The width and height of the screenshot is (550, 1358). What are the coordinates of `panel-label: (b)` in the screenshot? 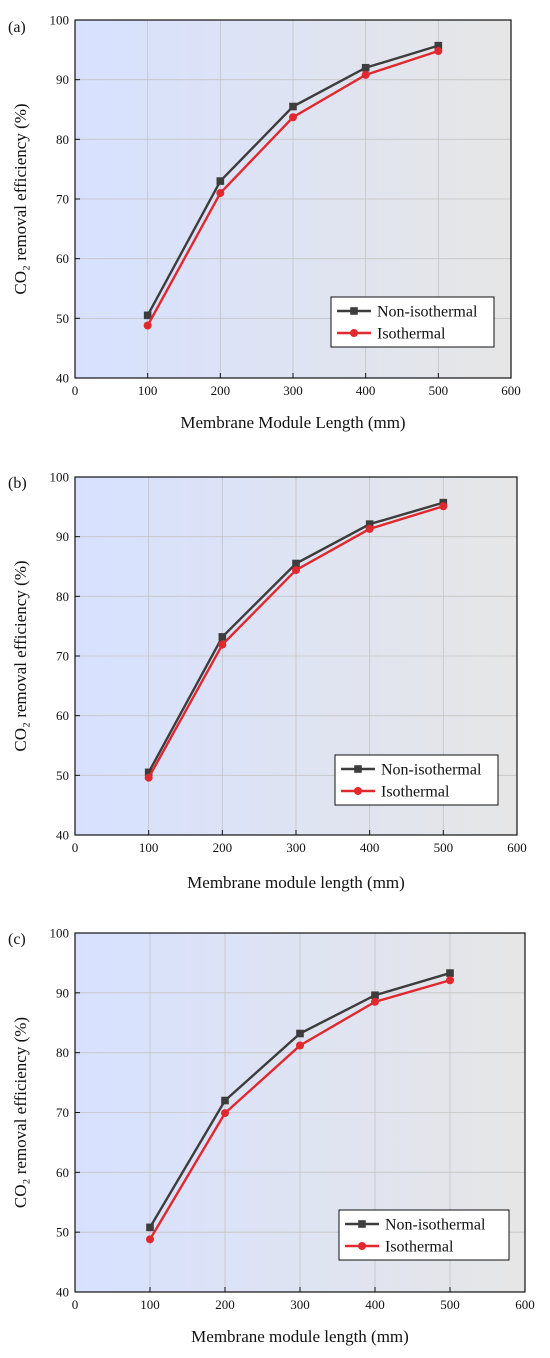 It's located at (17, 483).